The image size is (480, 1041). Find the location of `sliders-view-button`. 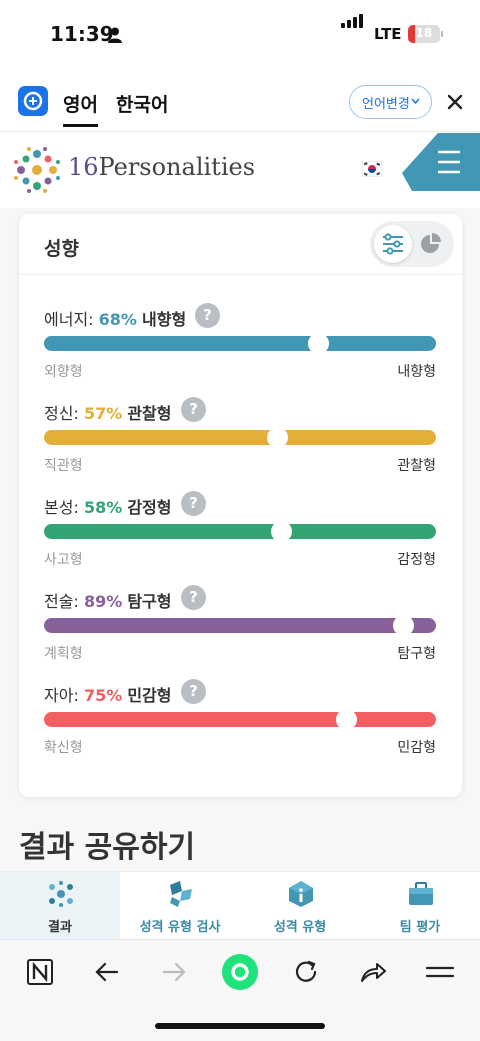

sliders-view-button is located at coordinates (393, 244).